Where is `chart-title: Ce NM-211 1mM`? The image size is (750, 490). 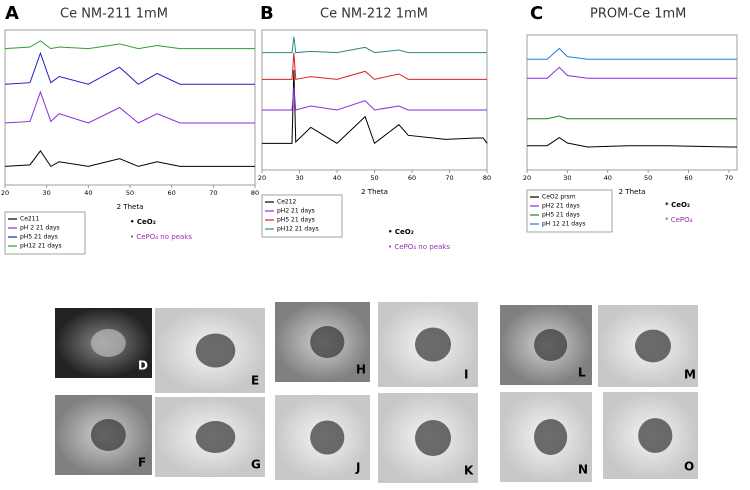
chart-title: Ce NM-211 1mM is located at coordinates (114, 14).